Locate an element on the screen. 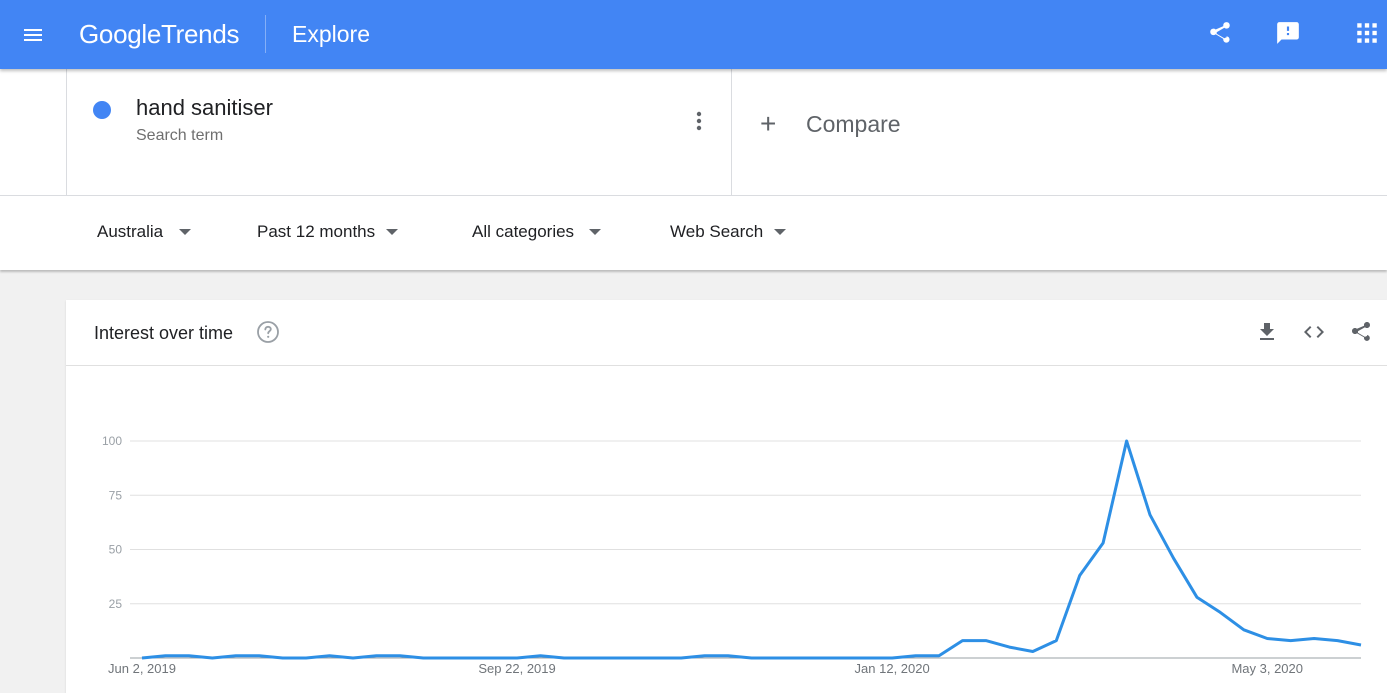 The height and width of the screenshot is (693, 1387). search-type-picker: Web Search is located at coordinates (728, 232).